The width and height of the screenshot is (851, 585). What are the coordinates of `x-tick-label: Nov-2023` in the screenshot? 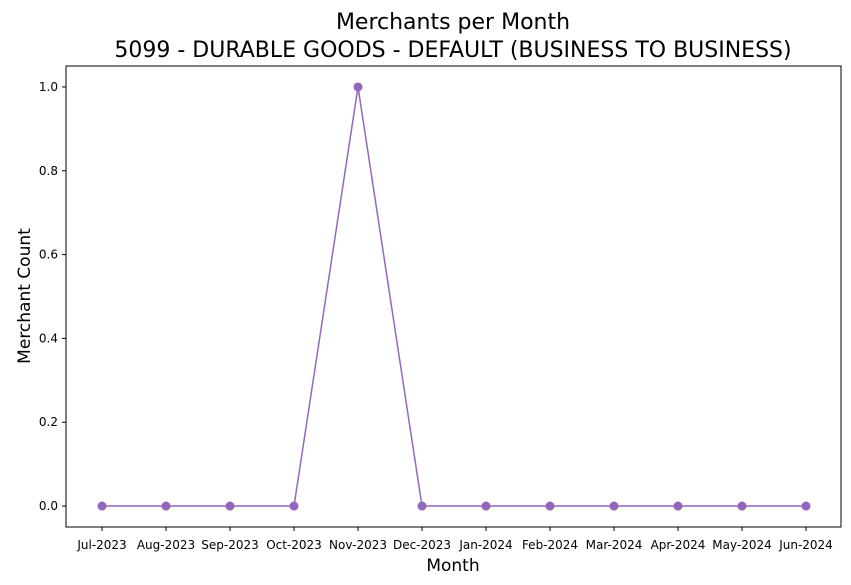 It's located at (358, 545).